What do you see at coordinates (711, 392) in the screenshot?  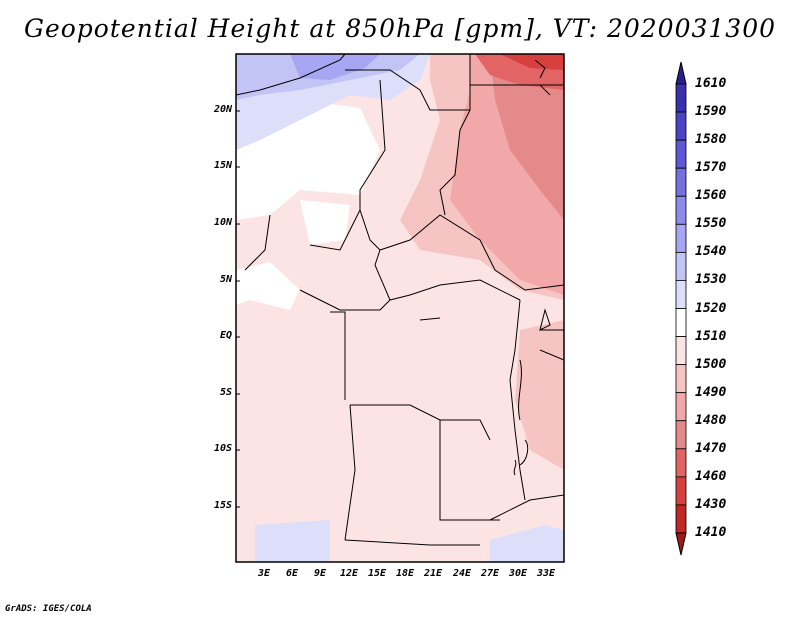 I see `colorbar-label: 1490` at bounding box center [711, 392].